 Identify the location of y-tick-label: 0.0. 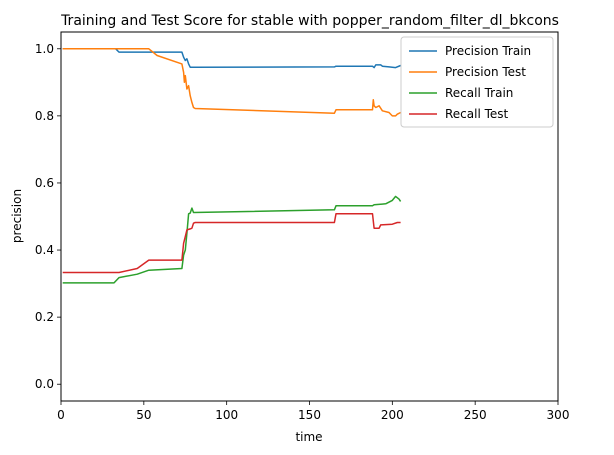
(44, 384).